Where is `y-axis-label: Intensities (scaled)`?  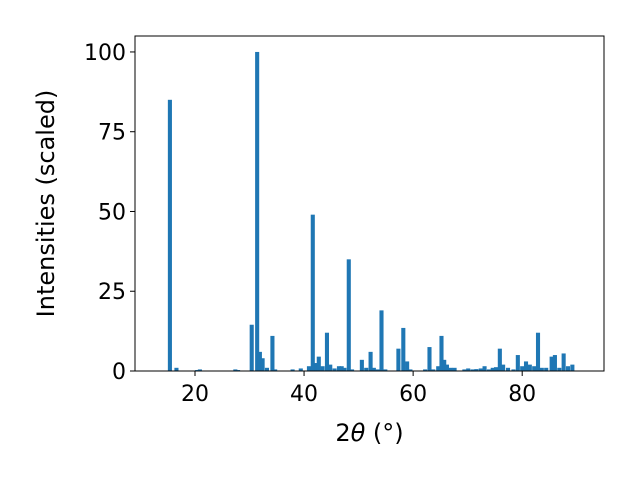 y-axis-label: Intensities (scaled) is located at coordinates (46, 204).